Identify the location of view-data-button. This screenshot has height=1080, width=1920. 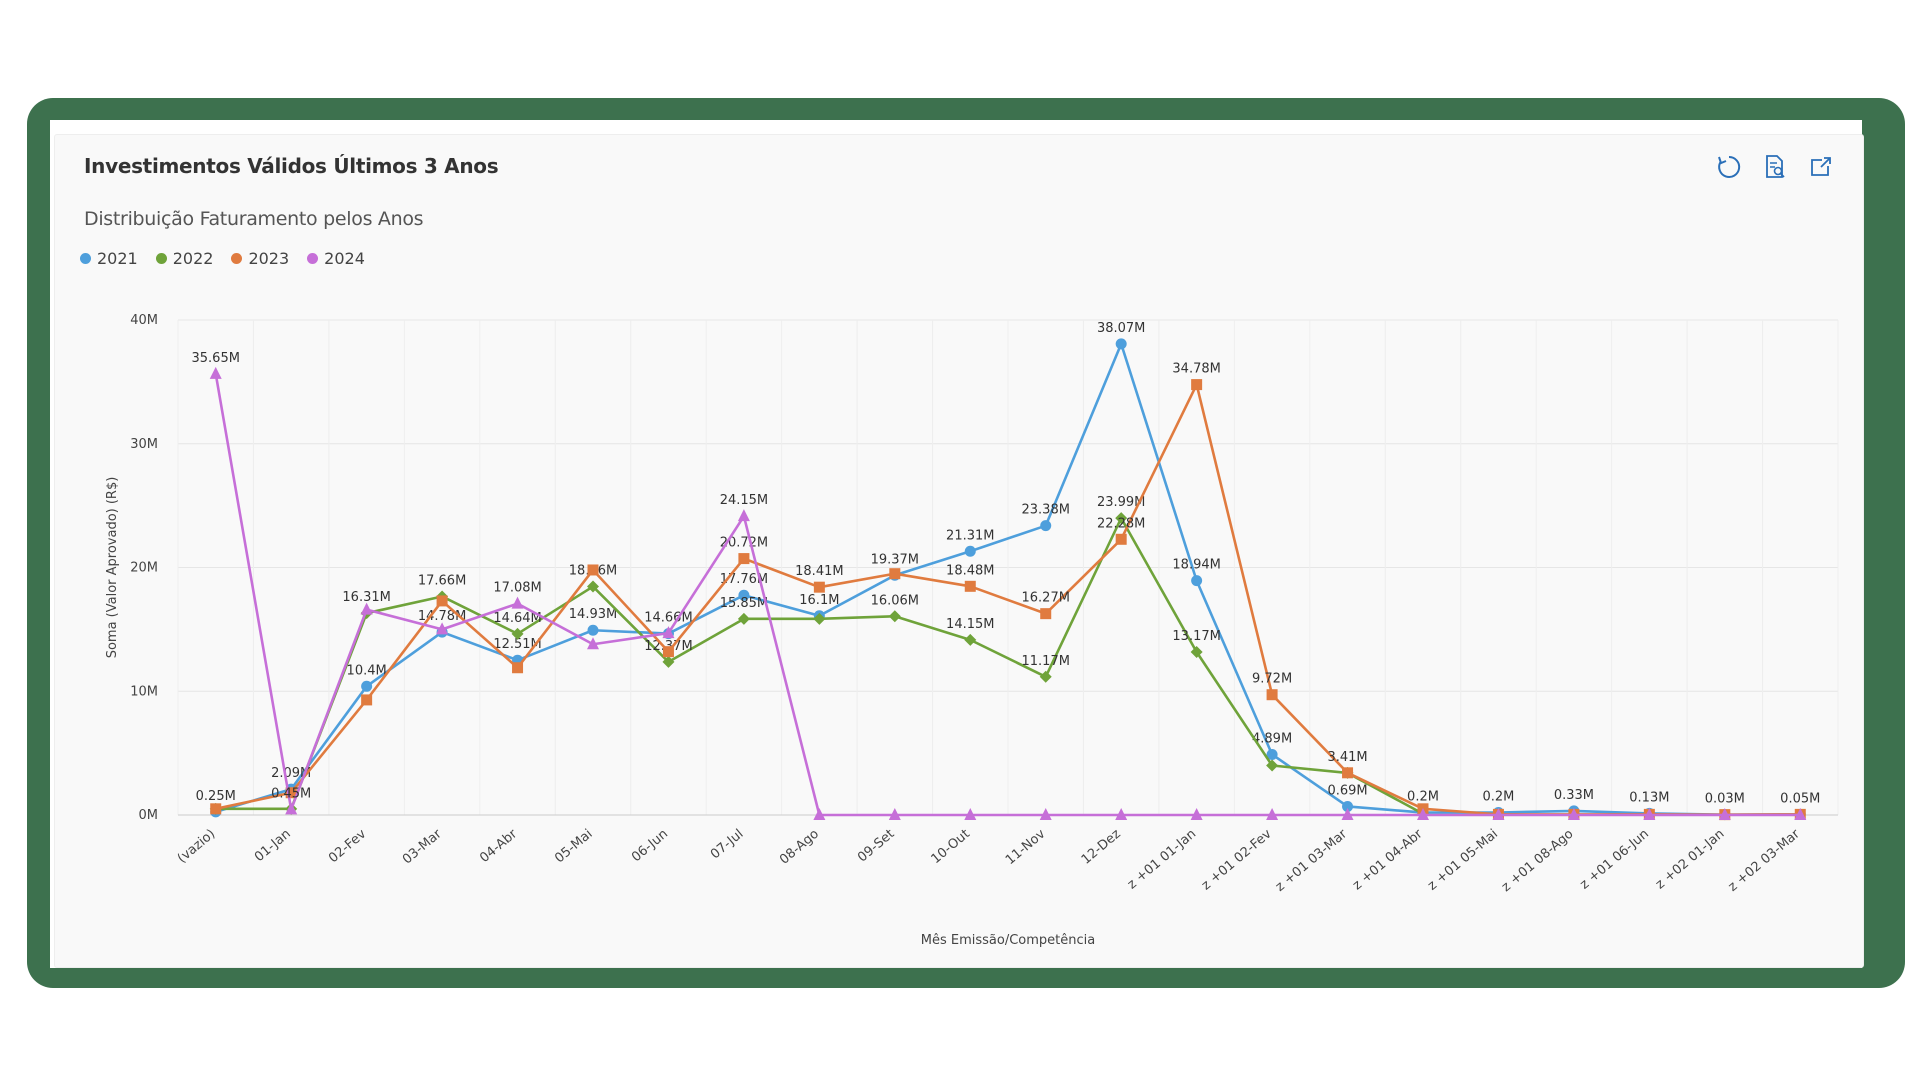
(1775, 167).